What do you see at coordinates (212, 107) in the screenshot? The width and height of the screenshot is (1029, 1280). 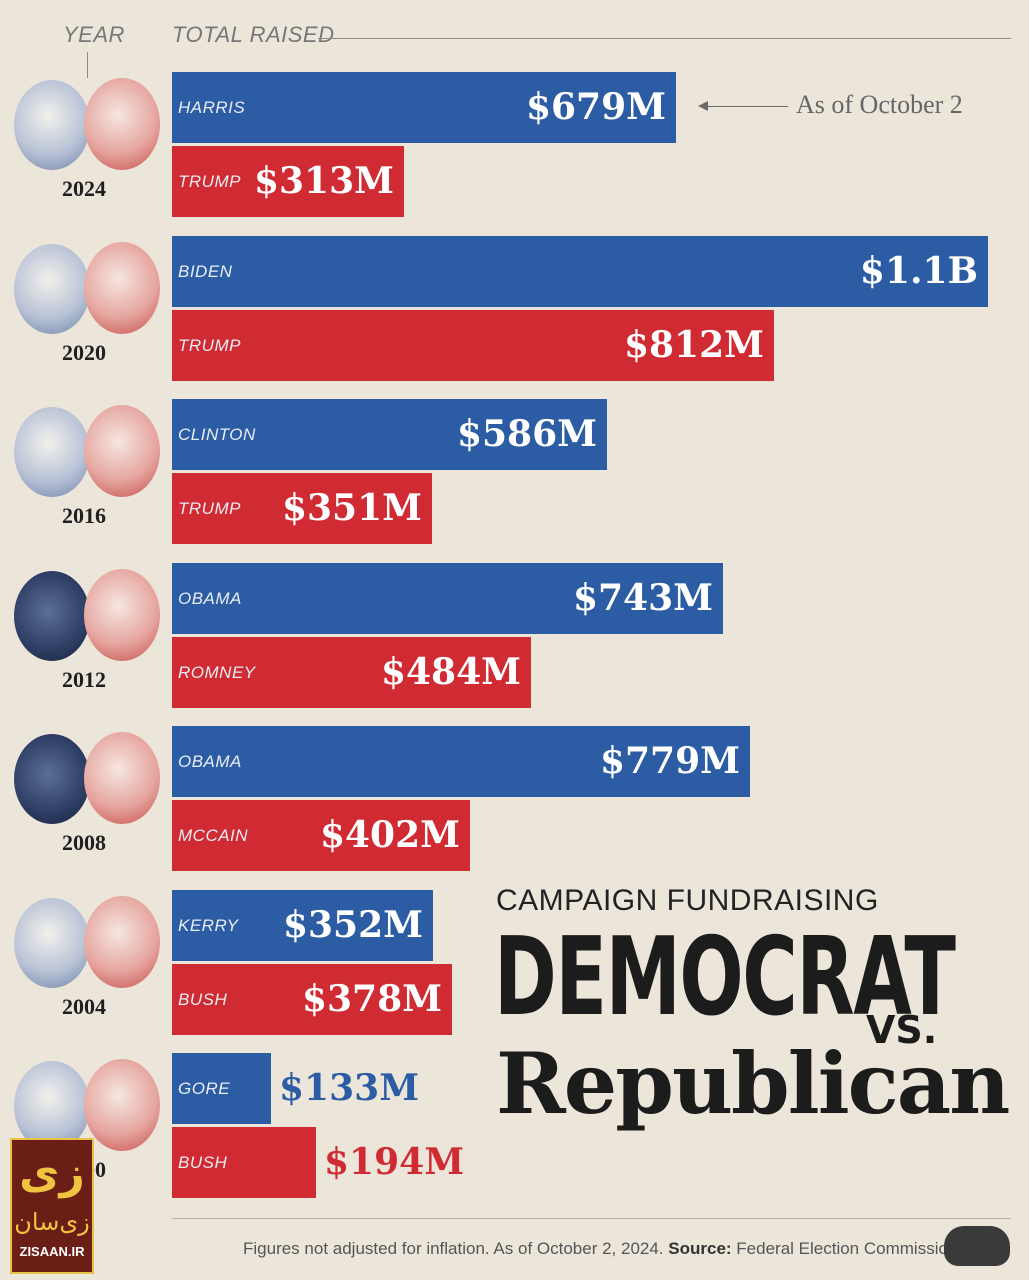 I see `candidate-label: HARRIS` at bounding box center [212, 107].